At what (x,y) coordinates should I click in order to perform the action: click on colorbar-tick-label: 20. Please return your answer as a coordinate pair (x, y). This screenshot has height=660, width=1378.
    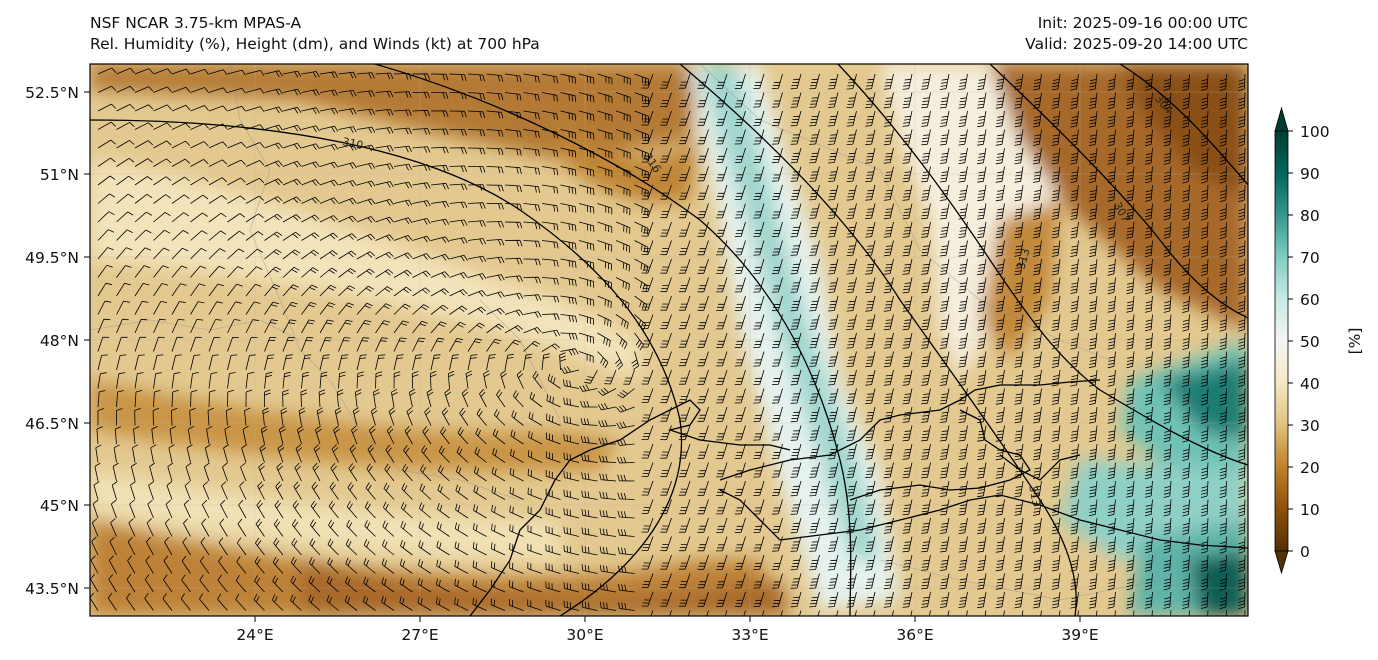
    Looking at the image, I should click on (1310, 468).